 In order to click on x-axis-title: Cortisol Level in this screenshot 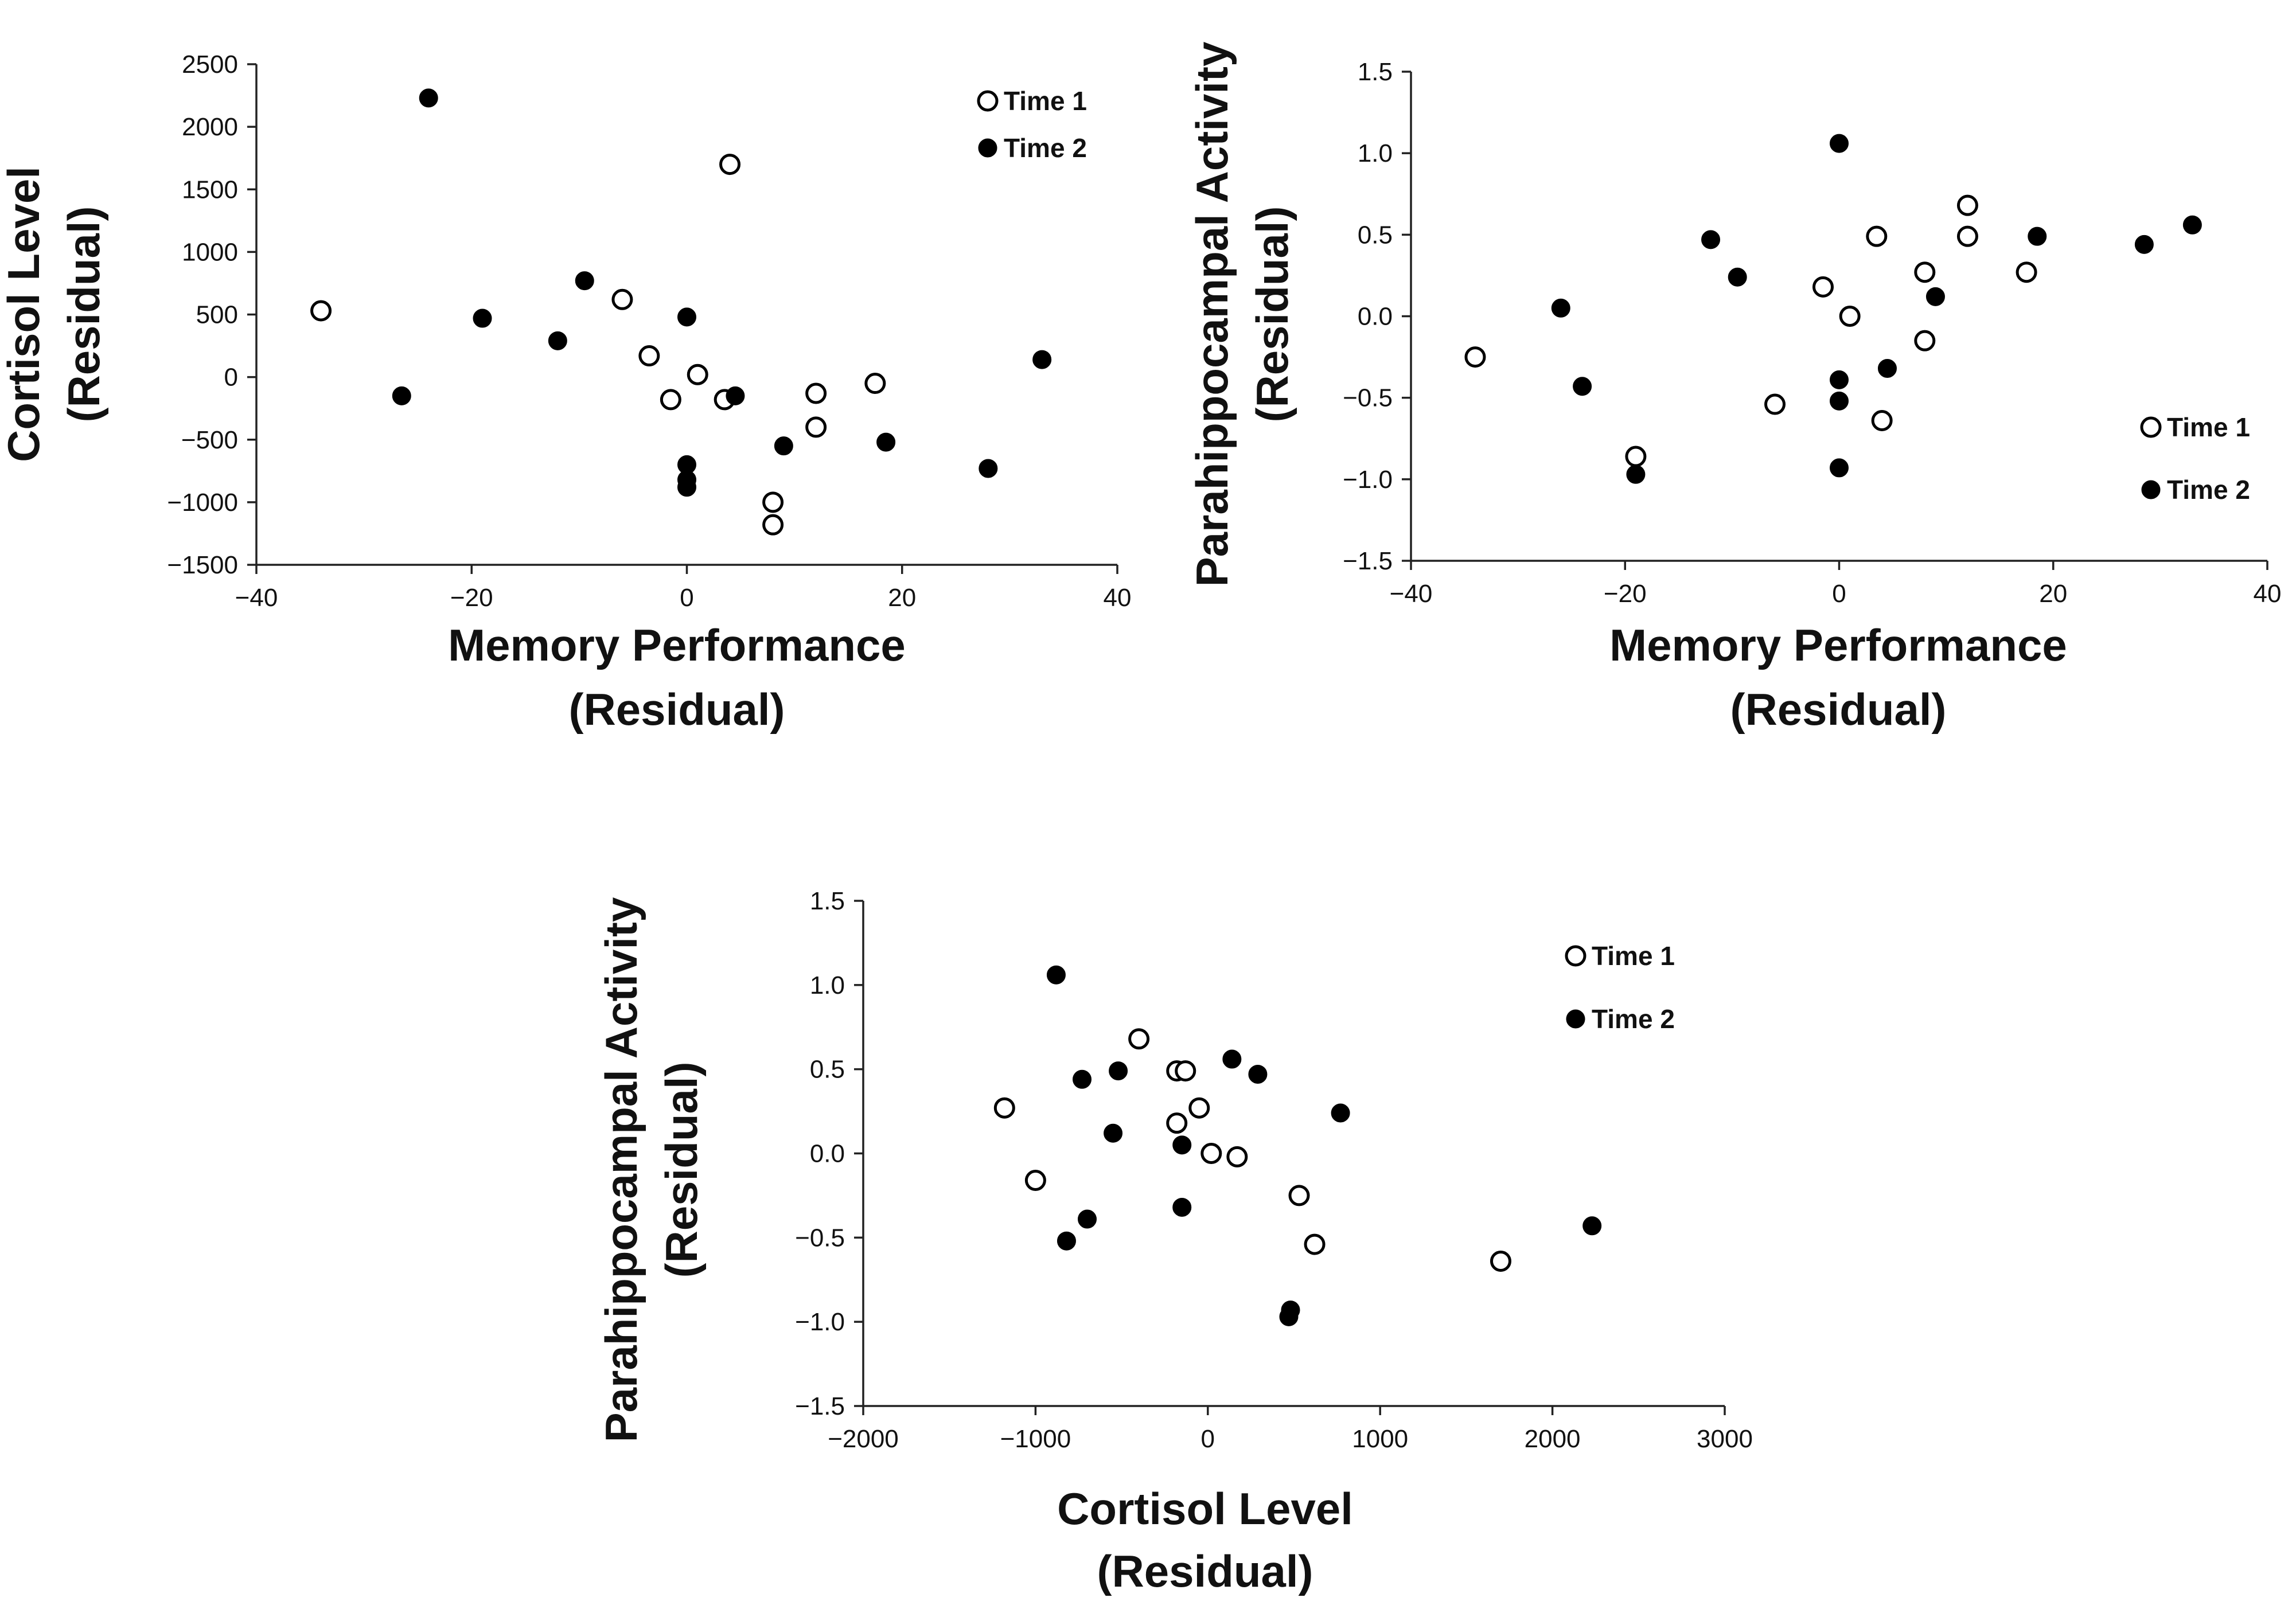, I will do `click(1205, 1508)`.